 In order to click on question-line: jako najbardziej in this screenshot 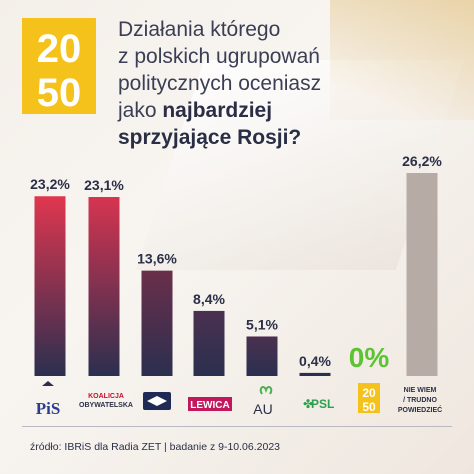, I will do `click(268, 110)`.